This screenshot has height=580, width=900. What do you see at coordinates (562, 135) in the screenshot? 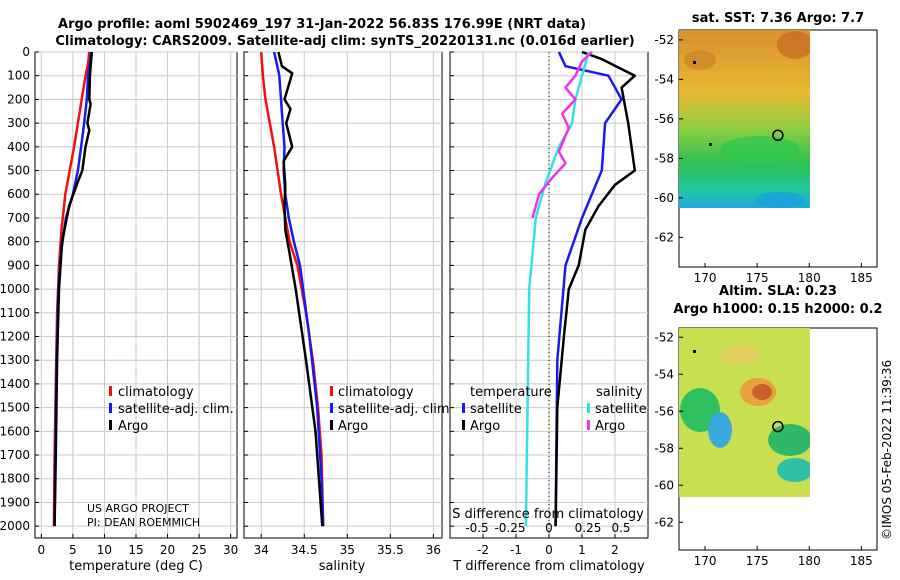
I see `series-line-salinity-argo` at bounding box center [562, 135].